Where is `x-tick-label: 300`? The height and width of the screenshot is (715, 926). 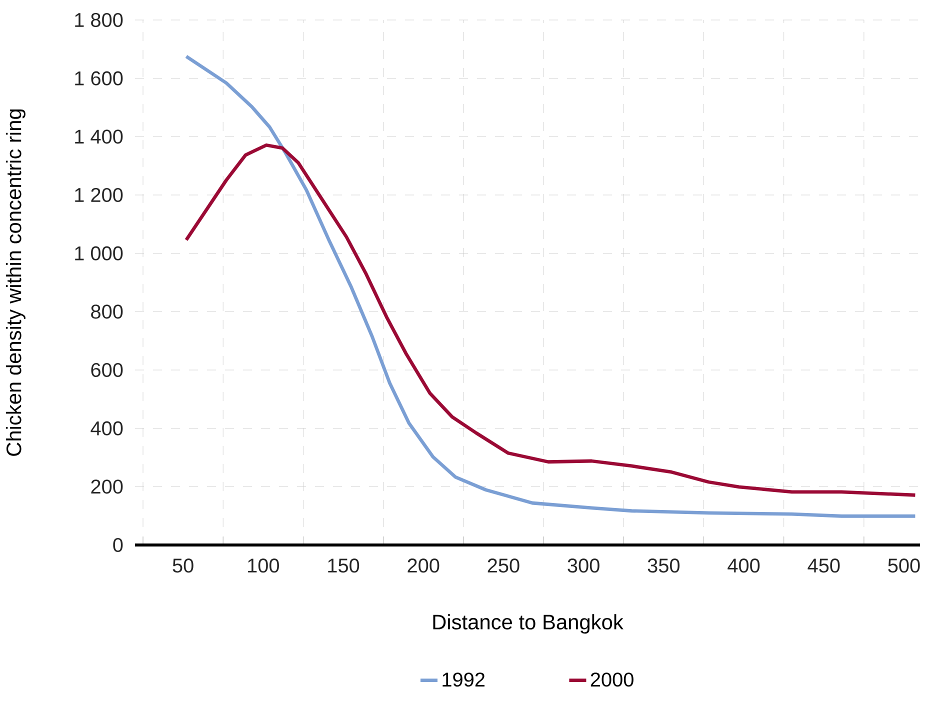 x-tick-label: 300 is located at coordinates (584, 565).